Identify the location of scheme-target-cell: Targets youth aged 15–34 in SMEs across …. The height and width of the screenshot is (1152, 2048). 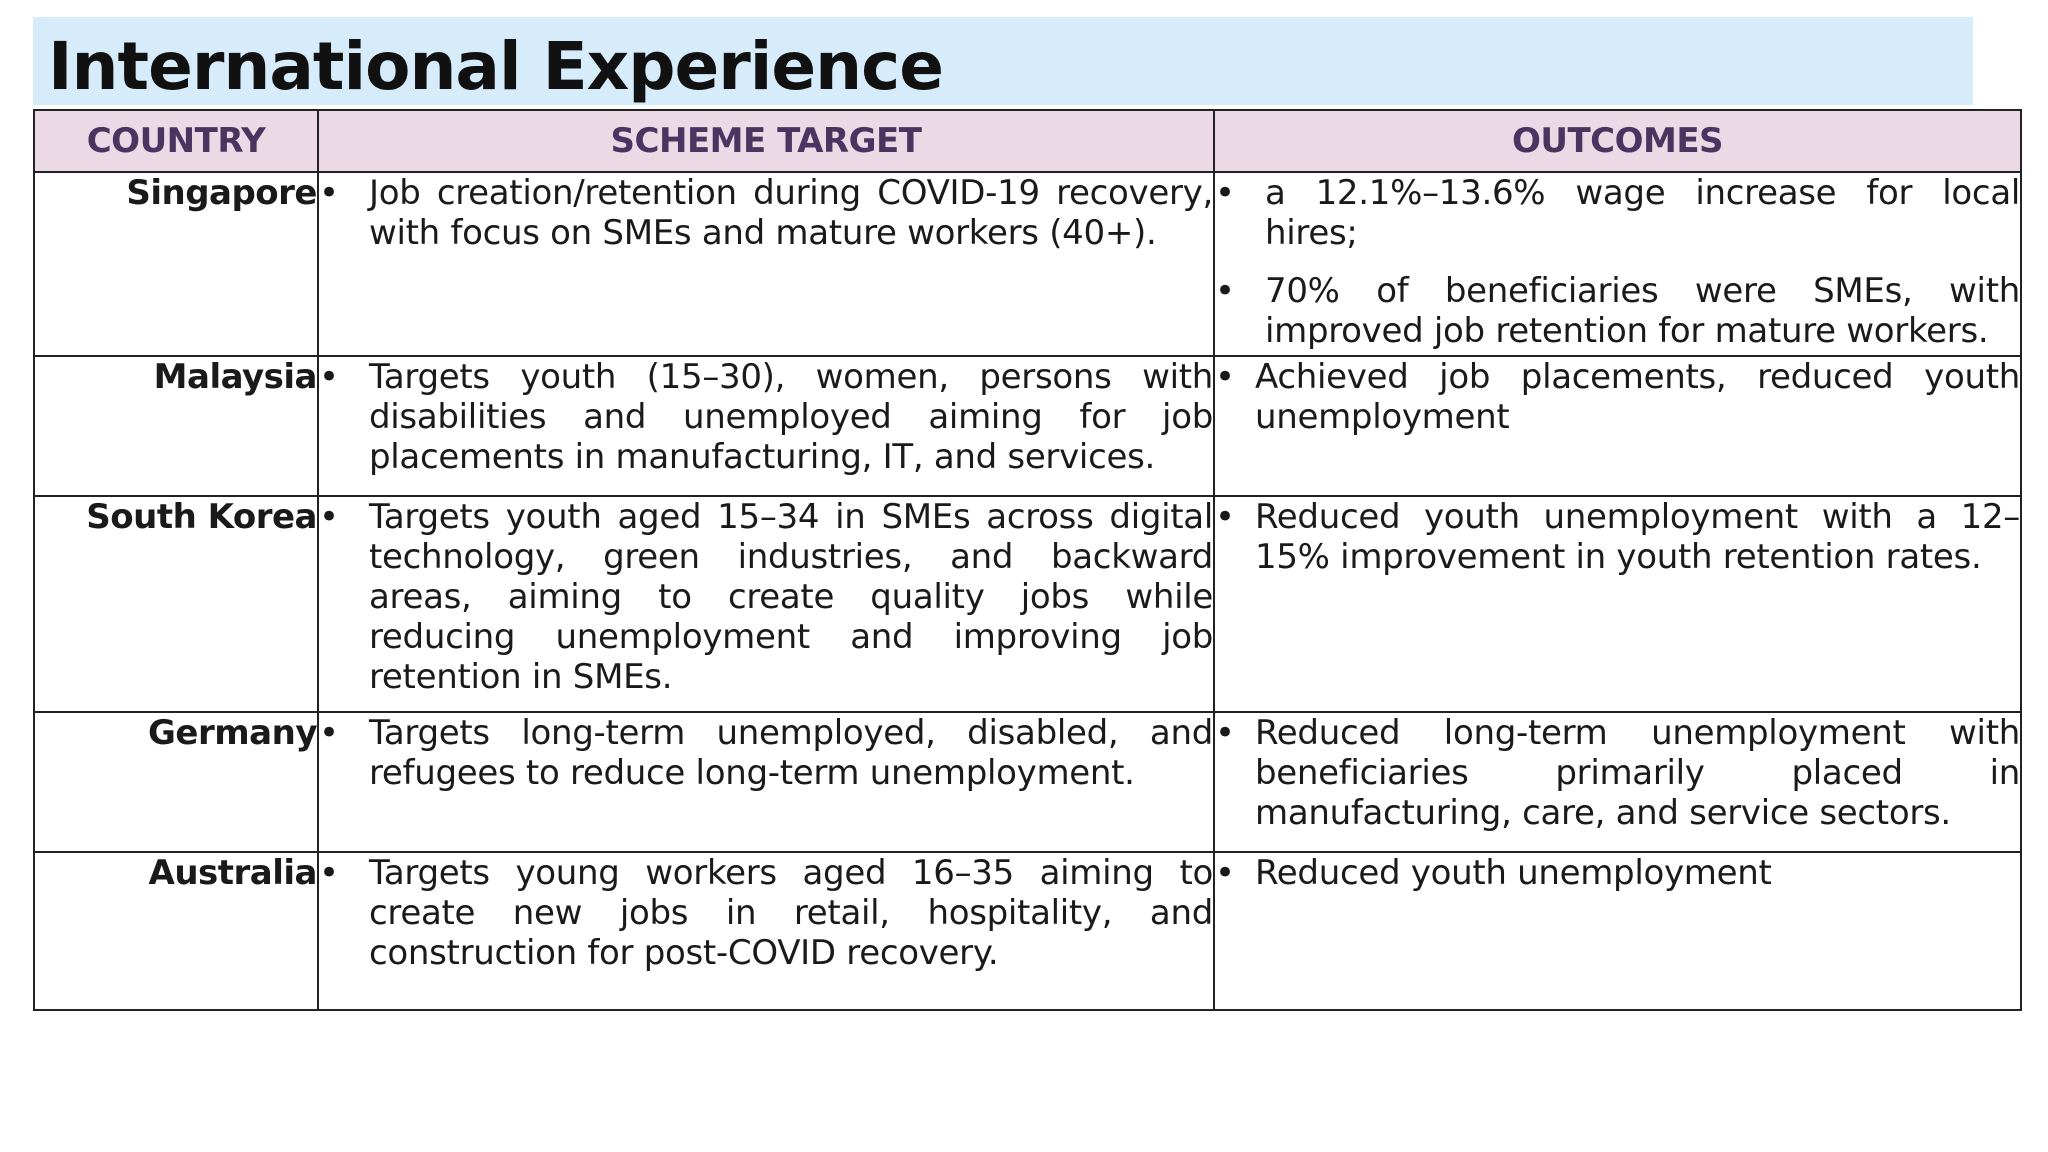
(766, 604).